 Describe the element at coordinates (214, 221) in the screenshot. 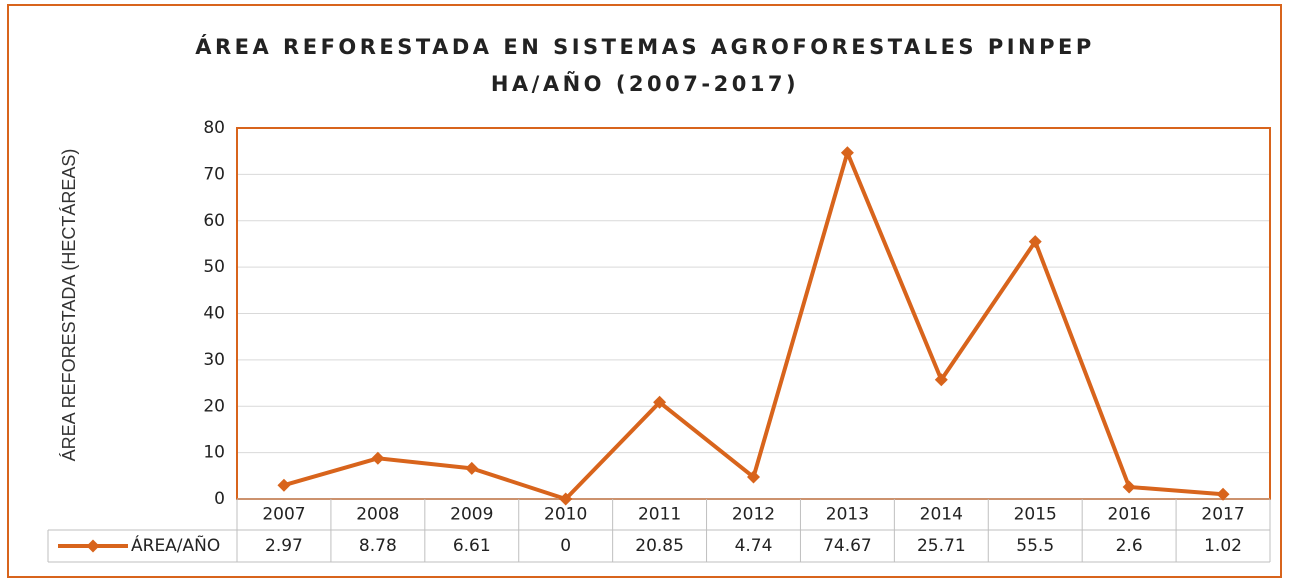

I see `y-tick-label: 60` at that location.